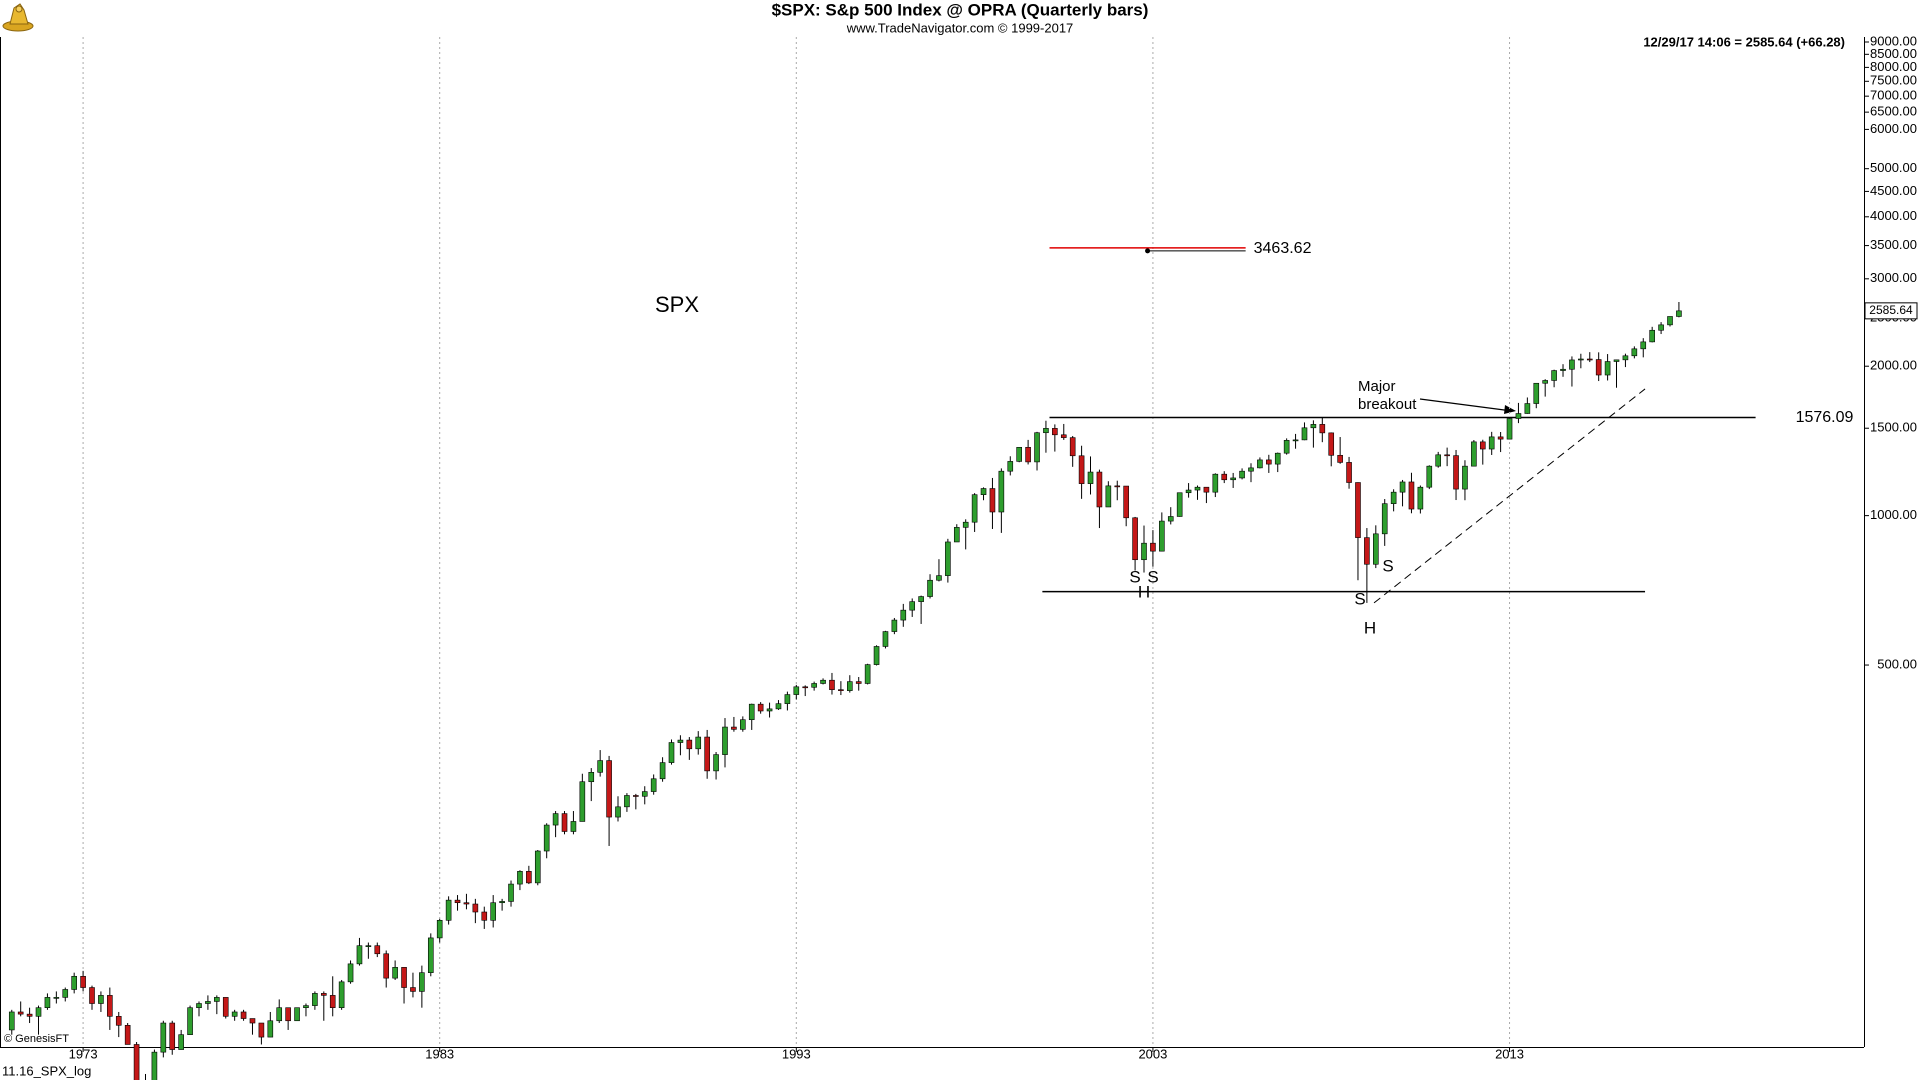 The image size is (1920, 1080). Describe the element at coordinates (1510, 409) in the screenshot. I see `annotation-arrowhead` at that location.